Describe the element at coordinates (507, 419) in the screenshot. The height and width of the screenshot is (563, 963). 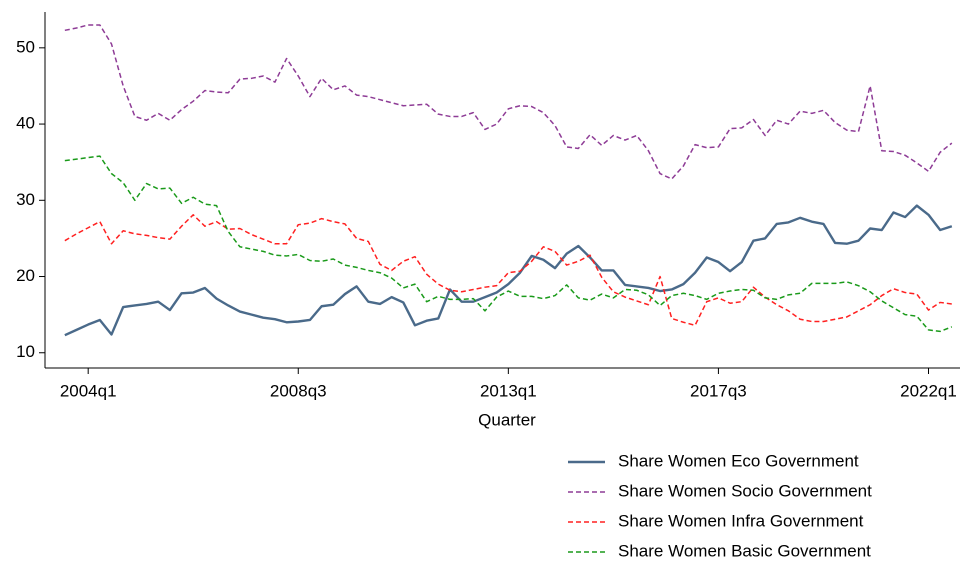
I see `x-axis-title: Quarter` at that location.